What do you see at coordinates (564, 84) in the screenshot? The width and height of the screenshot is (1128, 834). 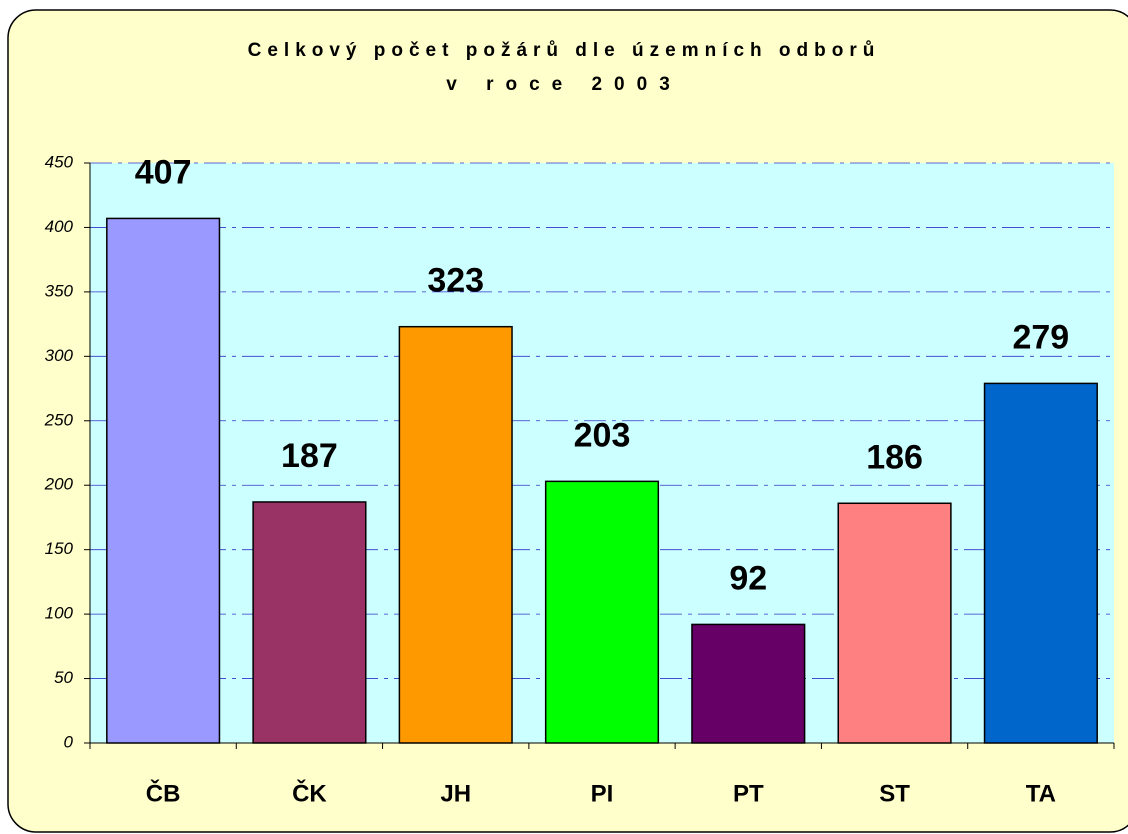 I see `chart-title: v roce 2003` at bounding box center [564, 84].